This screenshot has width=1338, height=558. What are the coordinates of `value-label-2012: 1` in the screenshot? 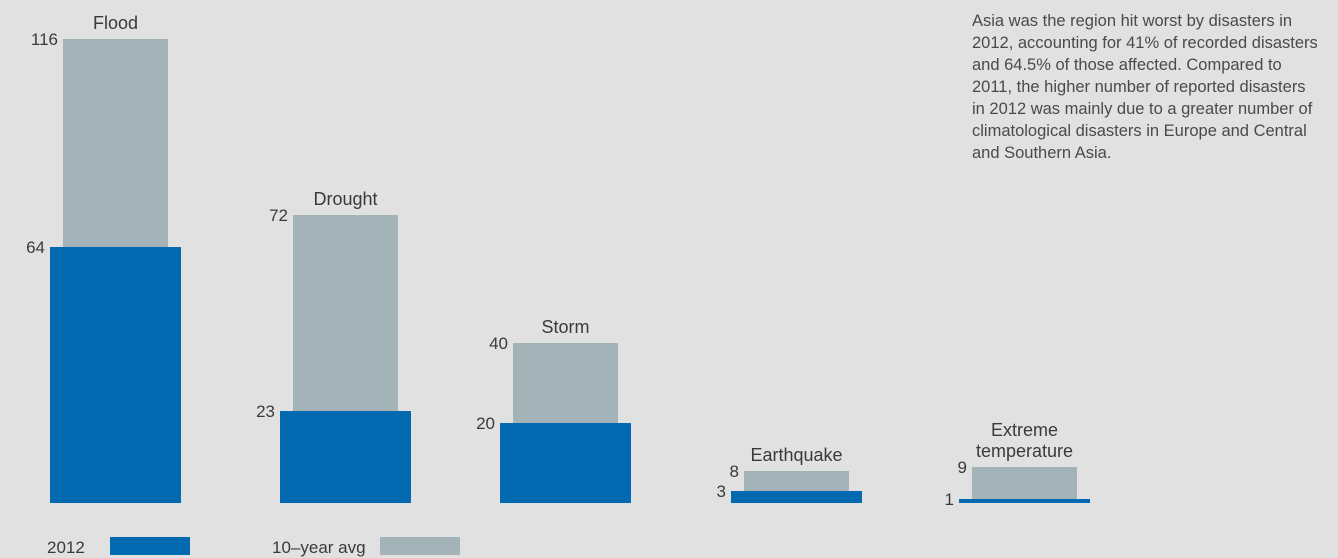 It's located at (949, 499).